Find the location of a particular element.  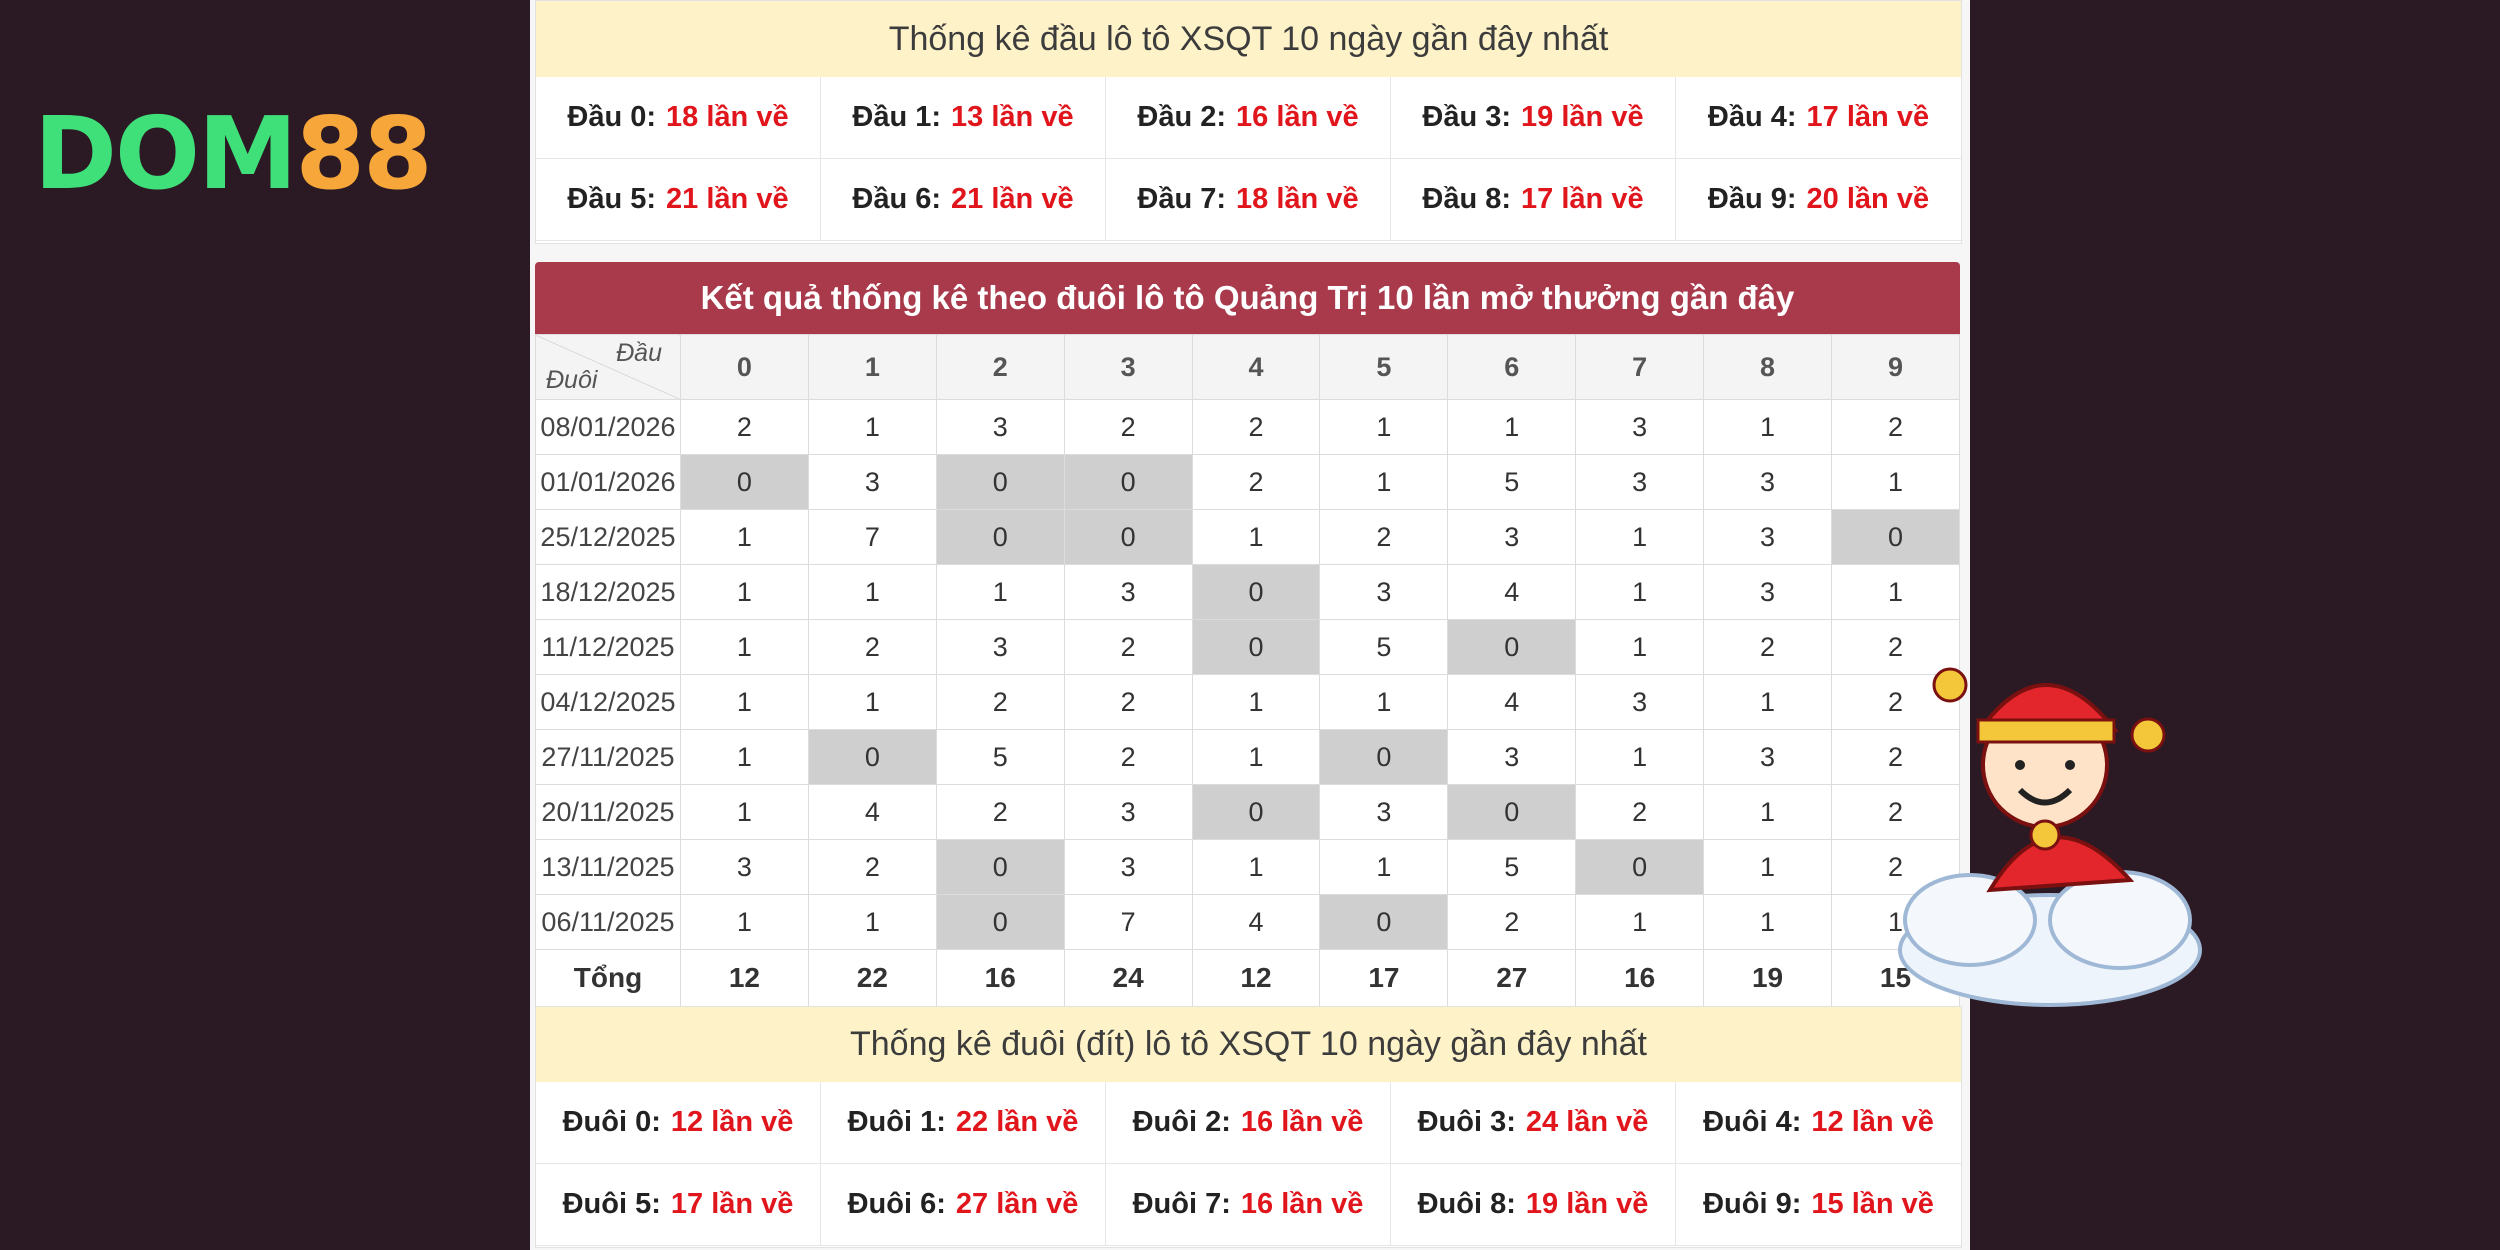

bottom-stats-cell-1: Đuôi 1: 22 lần về is located at coordinates (963, 1123).